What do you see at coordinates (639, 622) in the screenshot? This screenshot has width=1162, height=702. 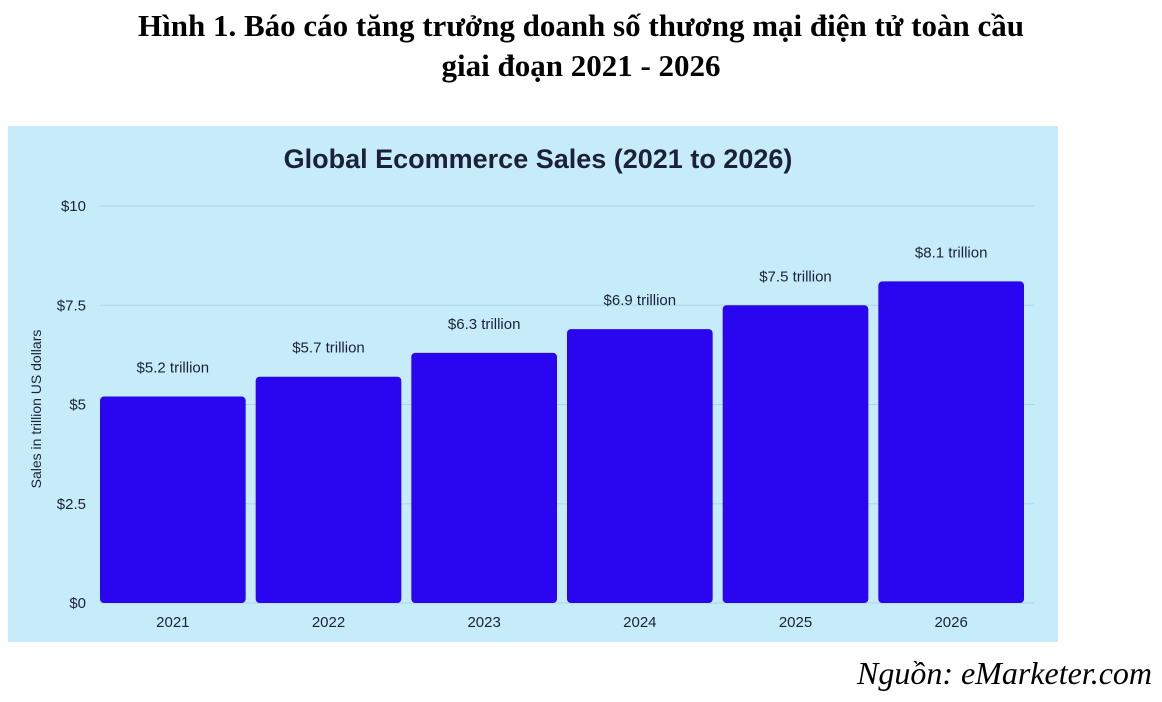 I see `x-tick-label: 2024` at bounding box center [639, 622].